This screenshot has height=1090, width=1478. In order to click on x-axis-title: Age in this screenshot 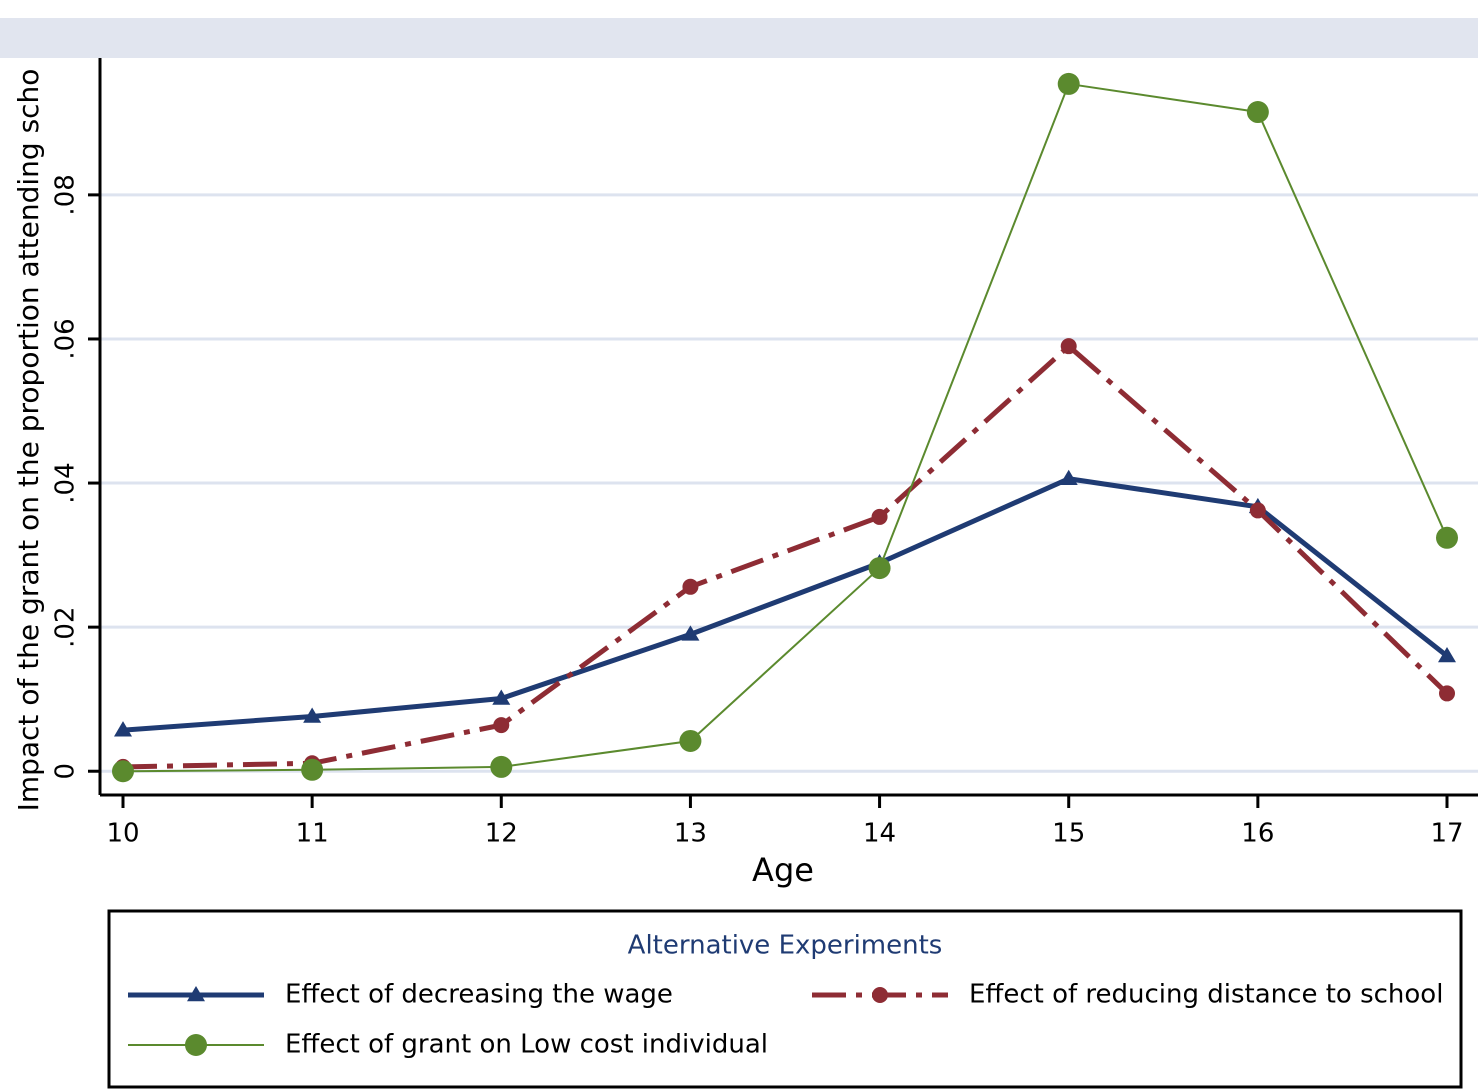, I will do `click(783, 870)`.